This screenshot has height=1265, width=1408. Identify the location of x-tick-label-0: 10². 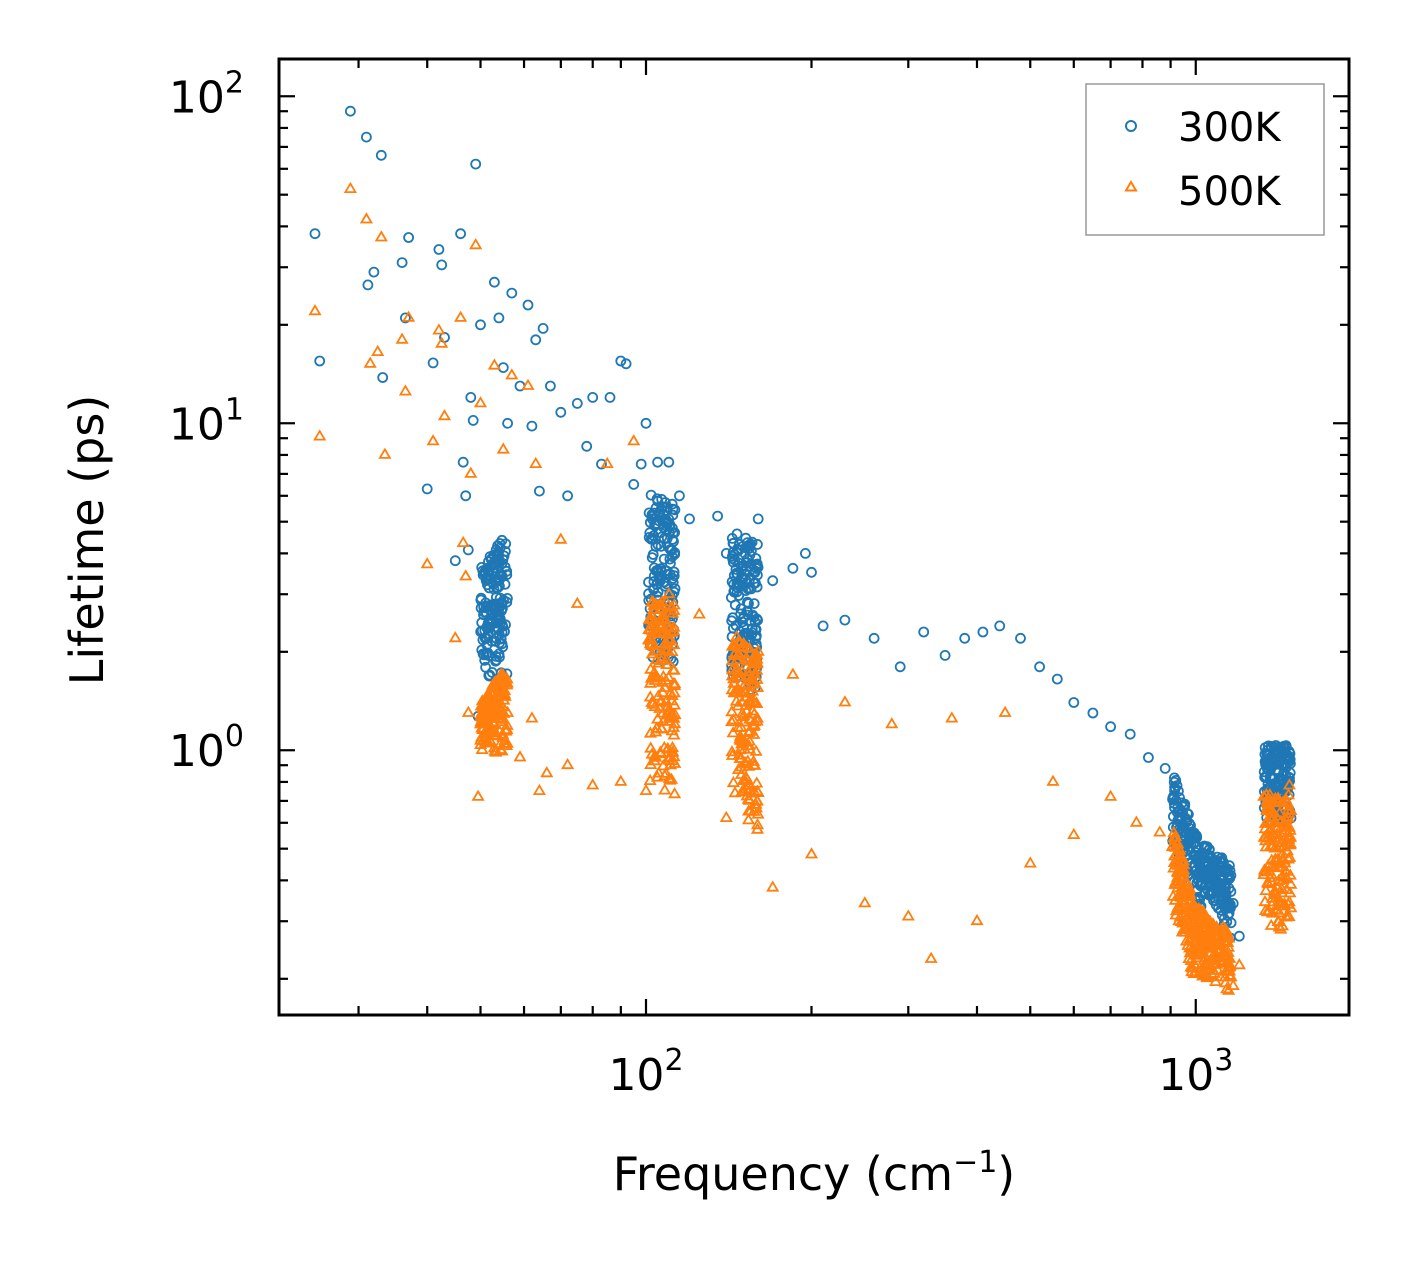
(645, 1072).